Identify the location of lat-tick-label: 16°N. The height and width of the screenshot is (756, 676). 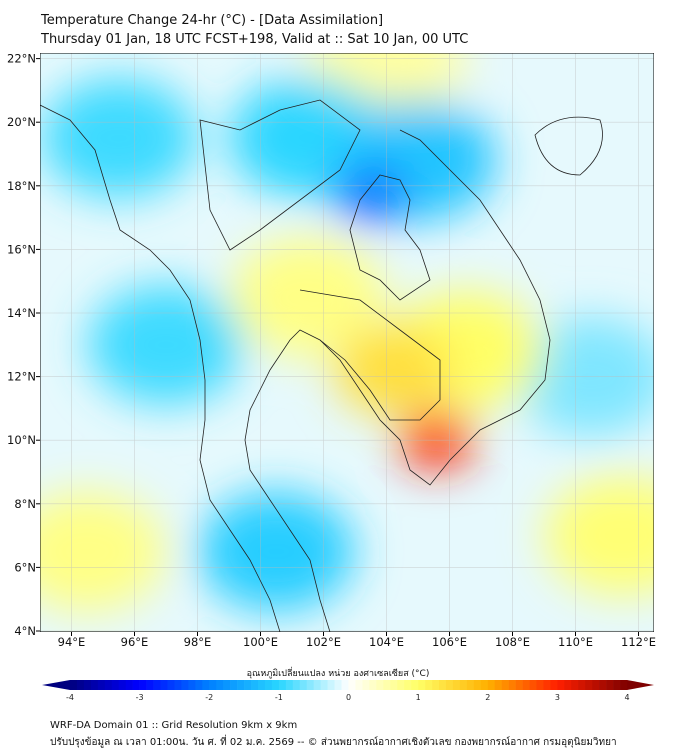
(21, 249).